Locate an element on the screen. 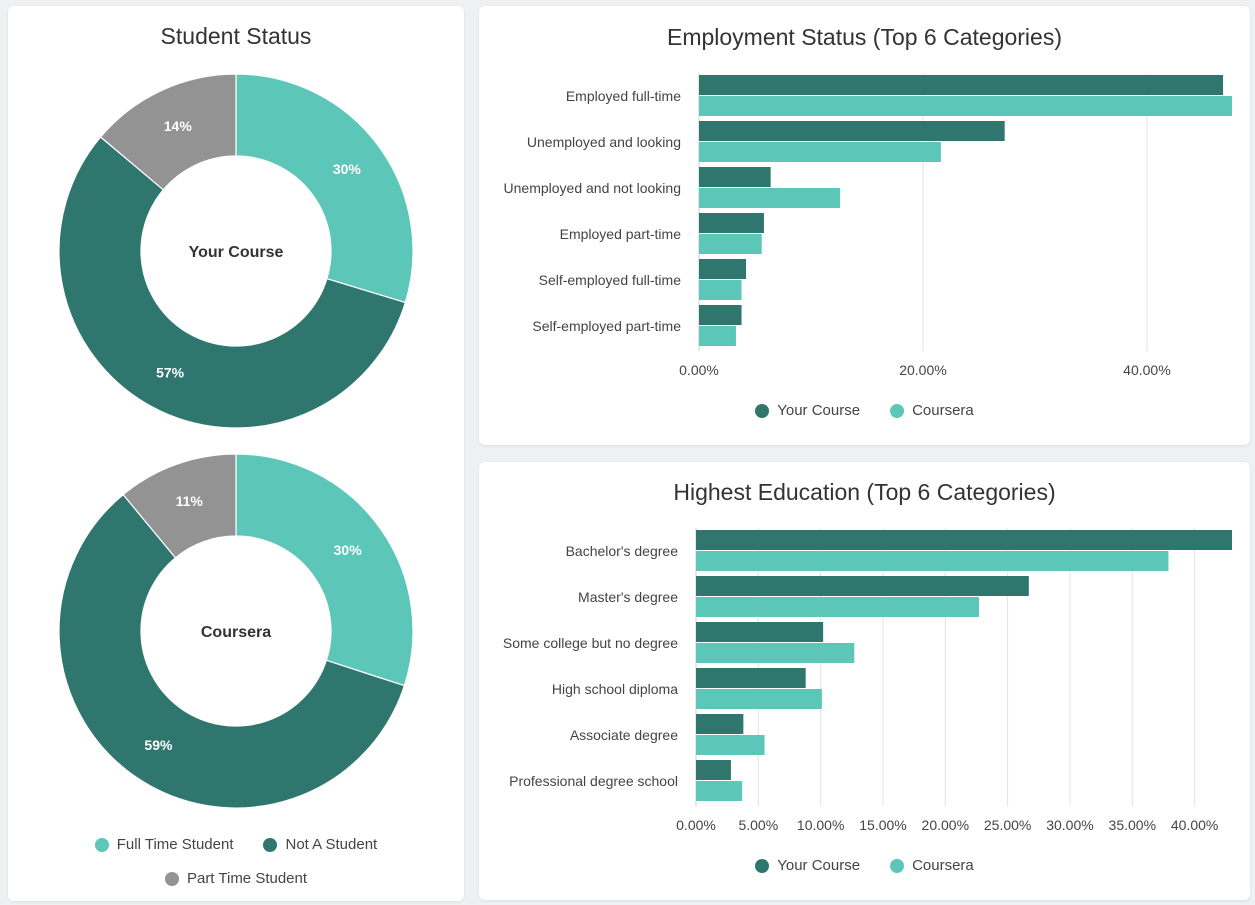 The height and width of the screenshot is (905, 1255). student-legend-row-2: Part Time Student is located at coordinates (236, 878).